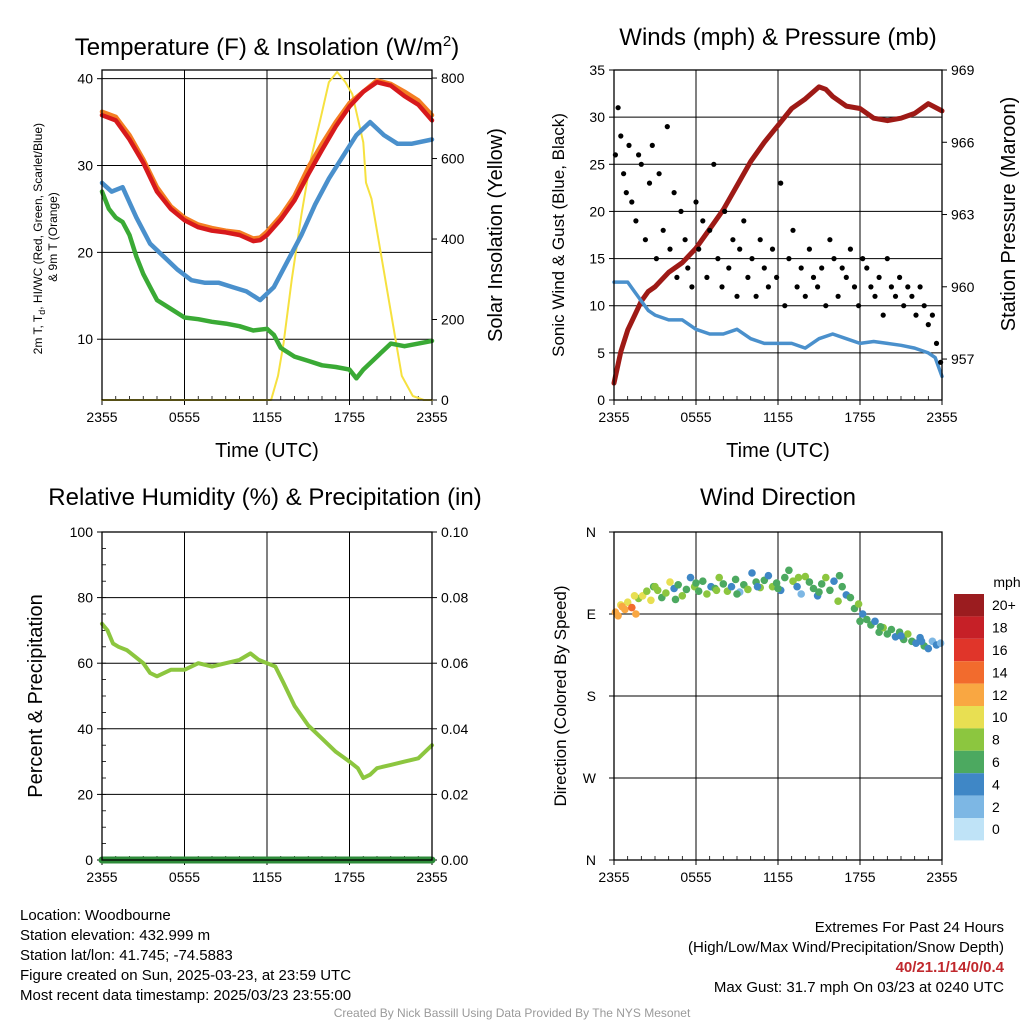  What do you see at coordinates (949, 967) in the screenshot?
I see `extremes-values: 40/21.1/14/0/0.4` at bounding box center [949, 967].